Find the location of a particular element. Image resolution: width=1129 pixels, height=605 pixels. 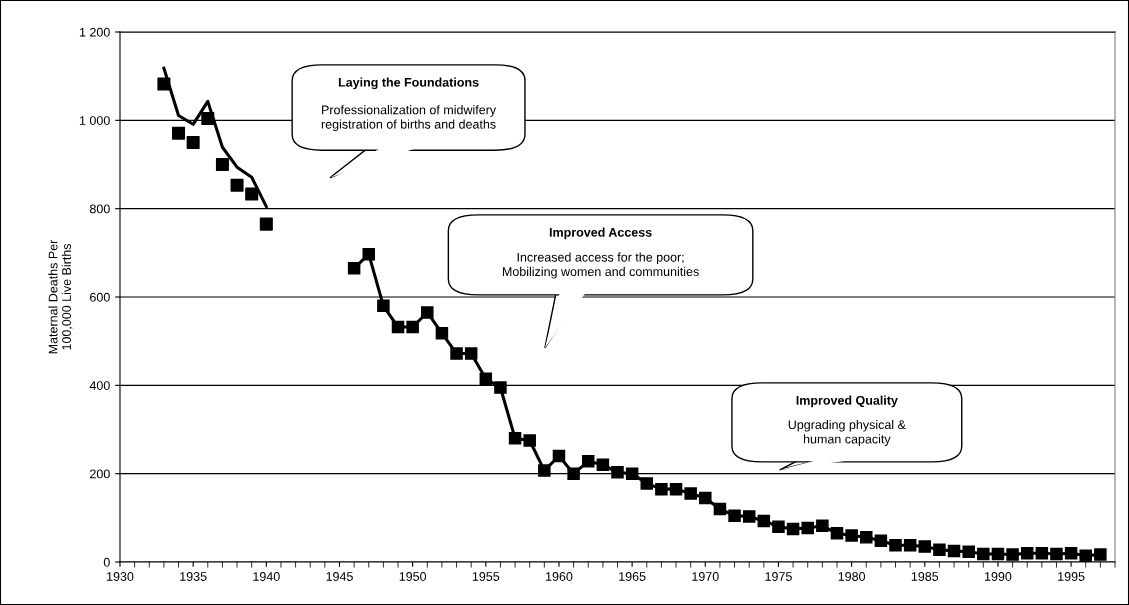

x-tick-label: 1980 is located at coordinates (852, 576).